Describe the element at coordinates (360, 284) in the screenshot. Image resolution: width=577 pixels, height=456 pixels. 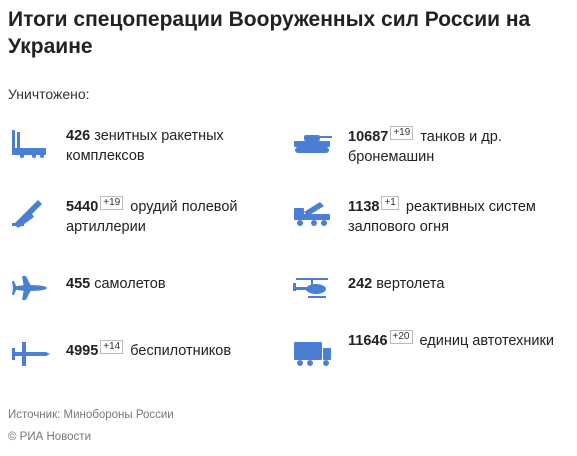
I see `value: 242` at that location.